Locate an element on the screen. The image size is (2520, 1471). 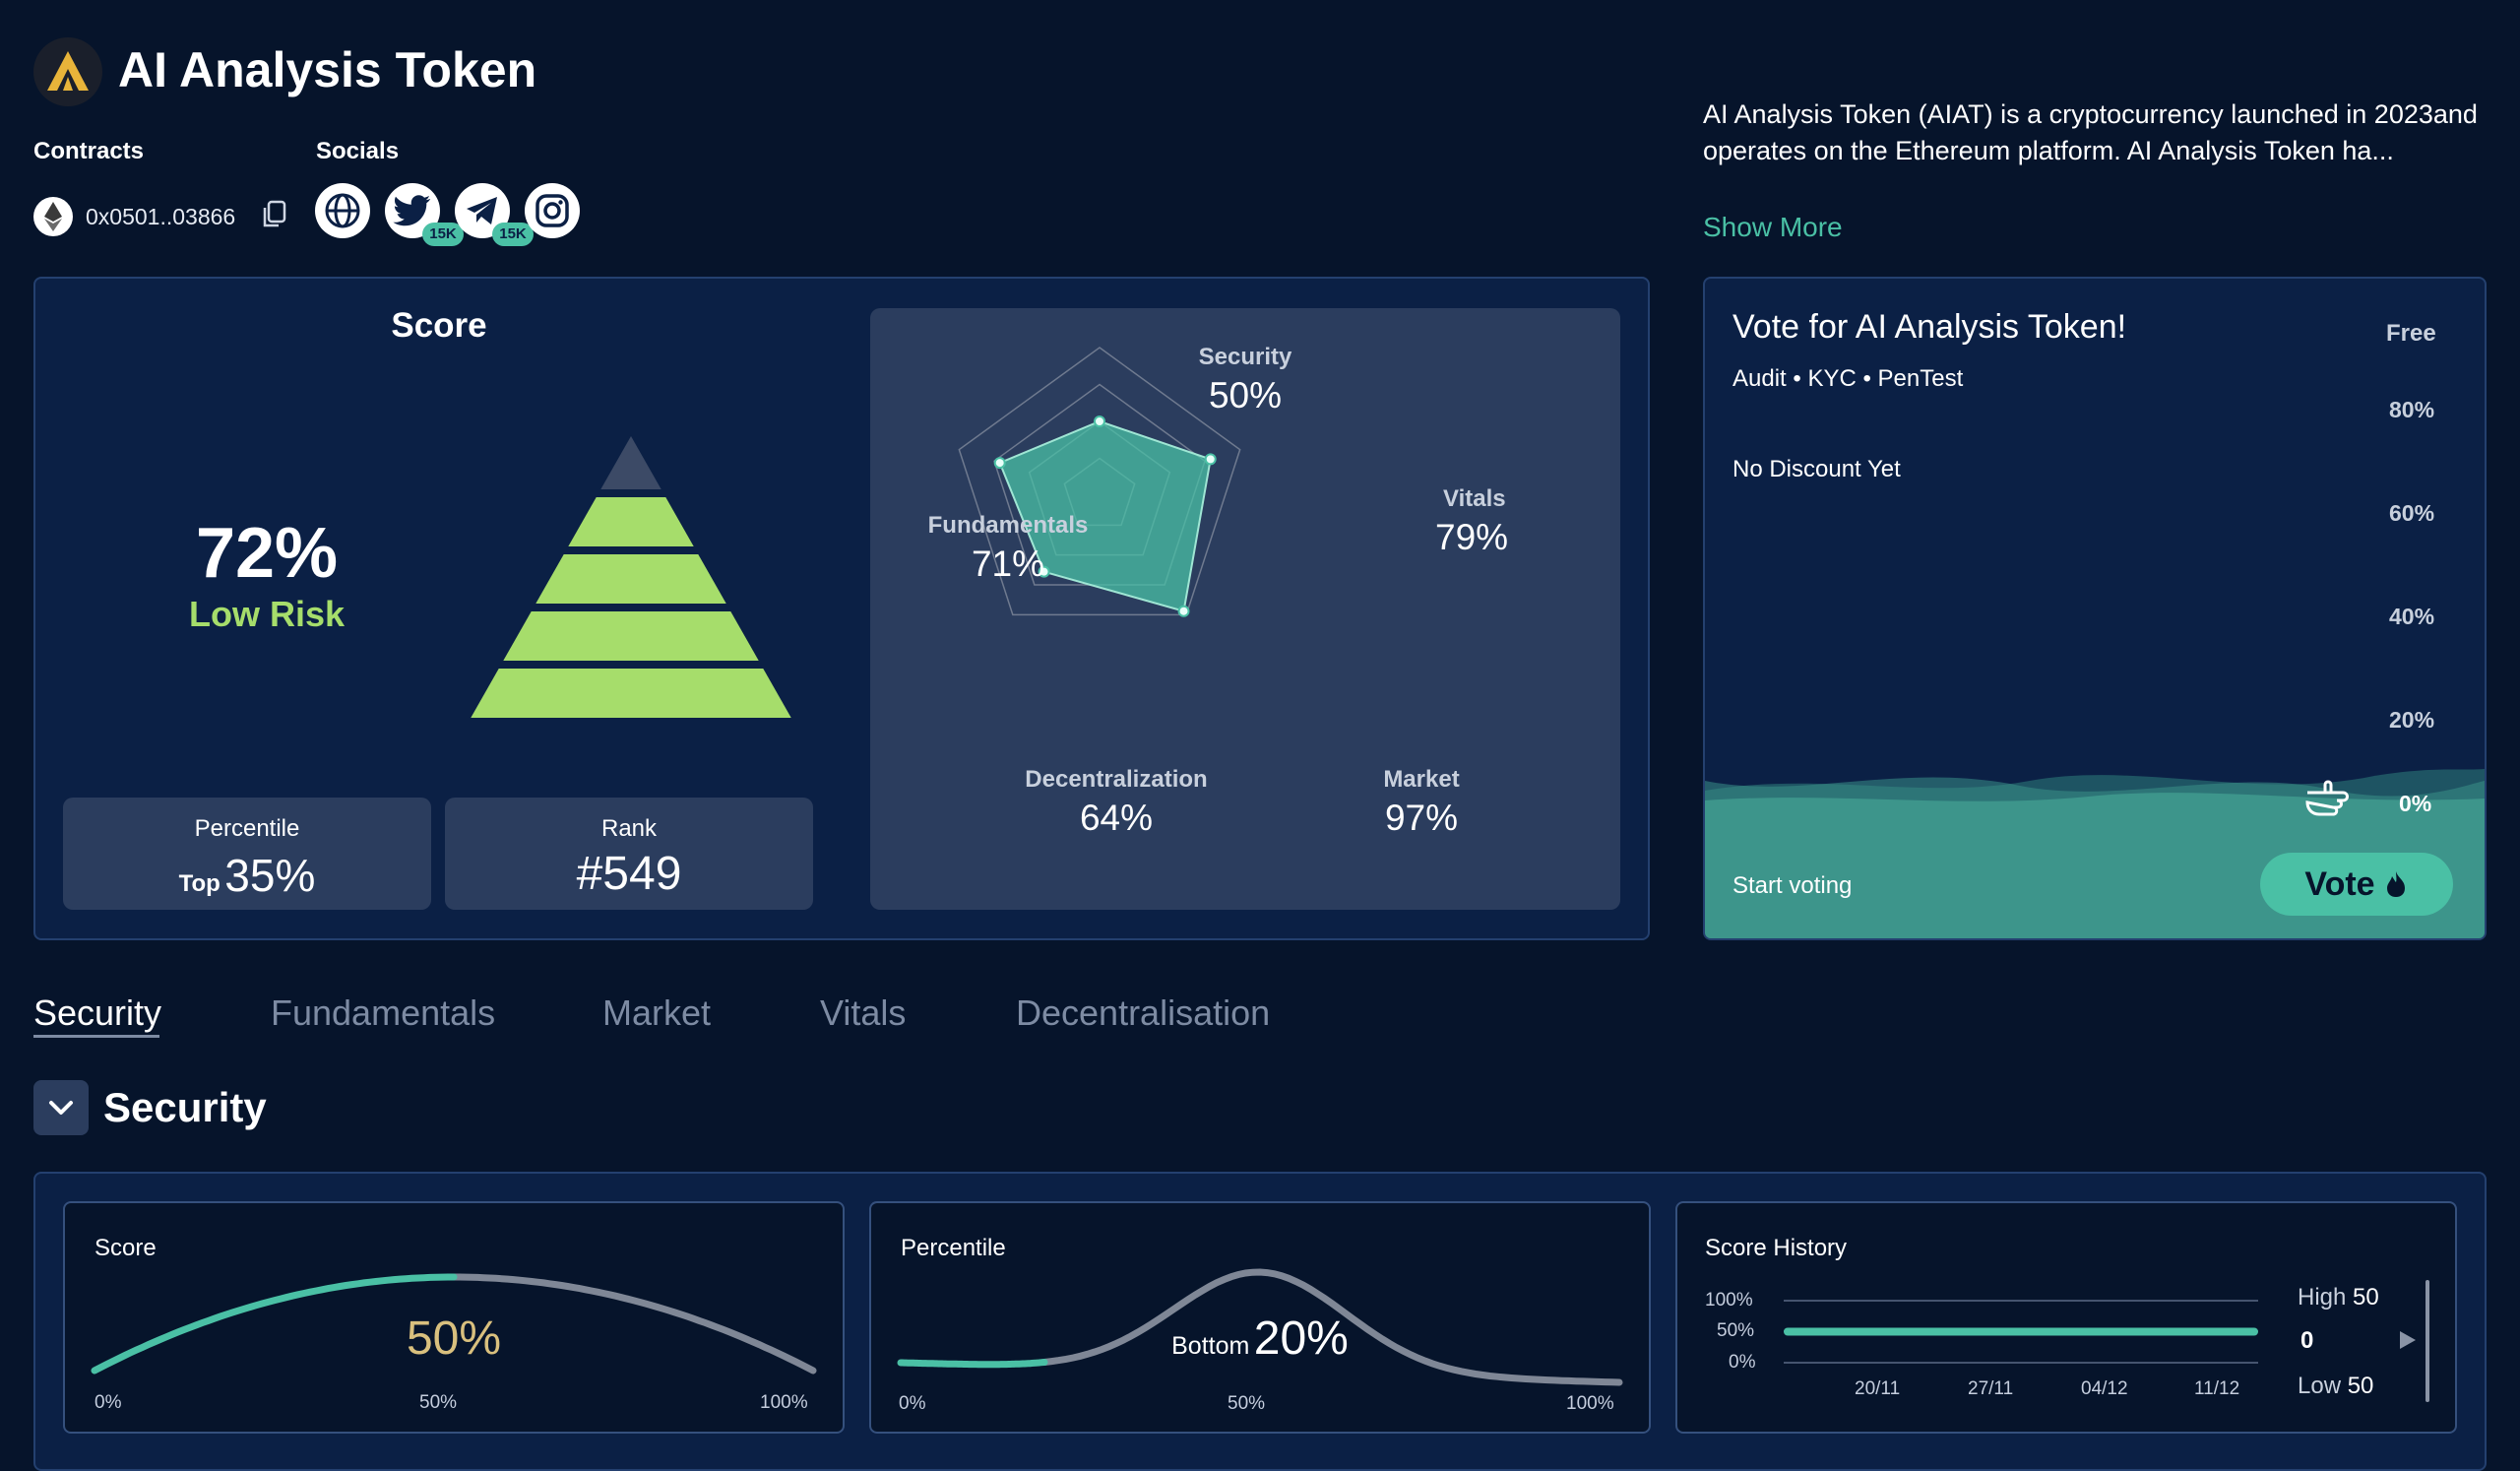
score-tick-0: 0% is located at coordinates (108, 1402).